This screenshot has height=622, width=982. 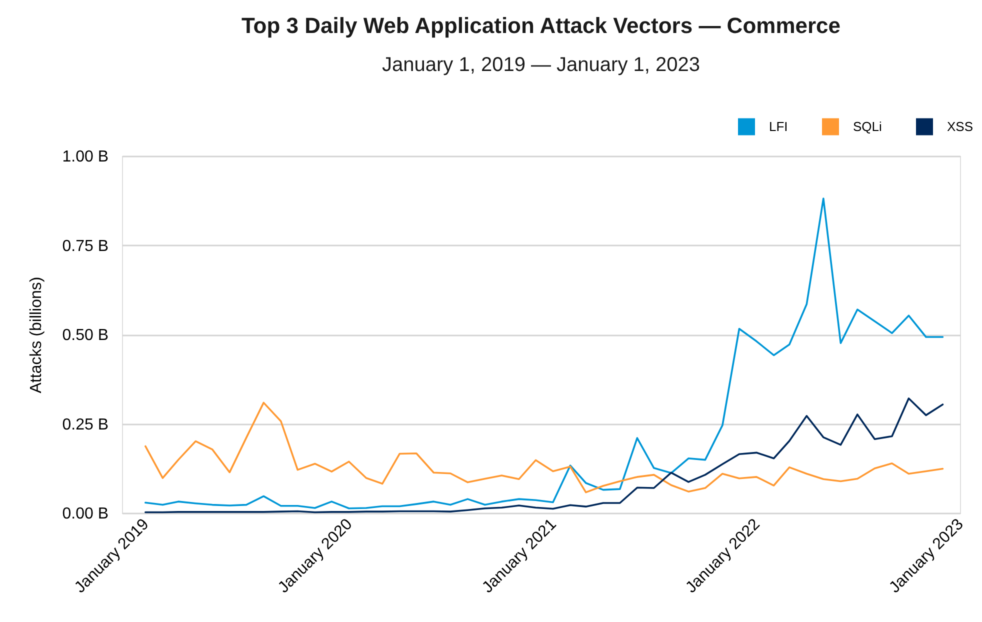 I want to click on y-tick-label: 1.00 B, so click(x=85, y=157).